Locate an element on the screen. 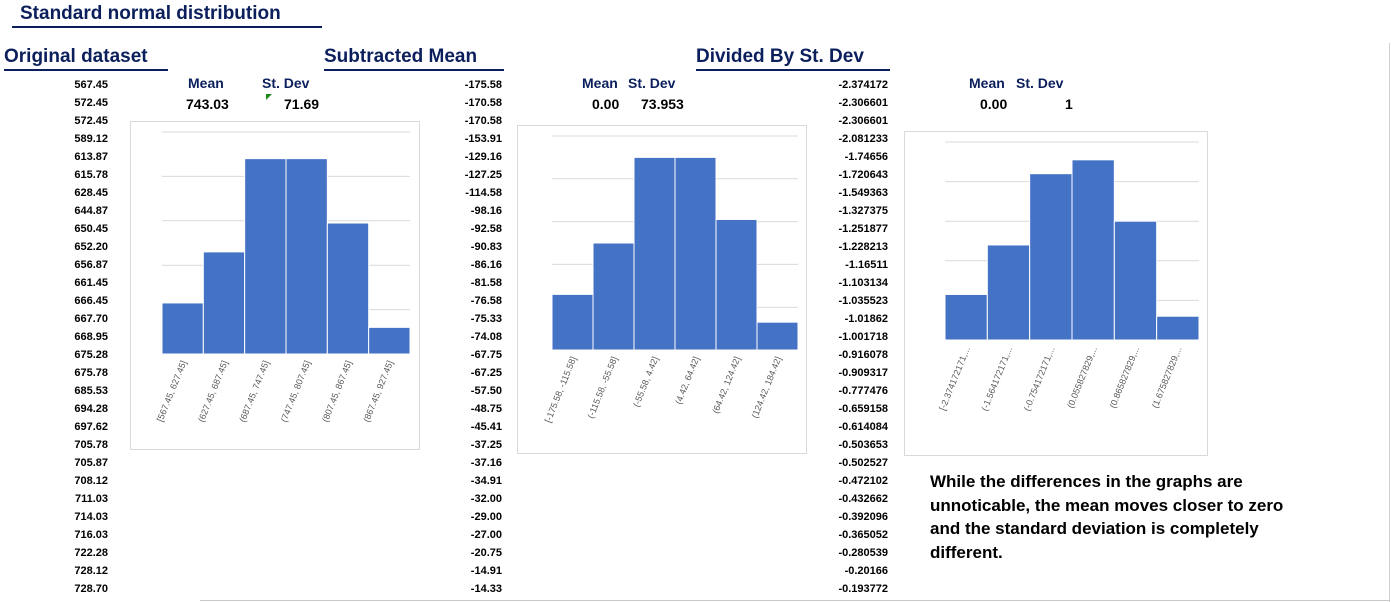 Image resolution: width=1393 pixels, height=602 pixels. subtracted-value-cell: -57.50 is located at coordinates (486, 391).